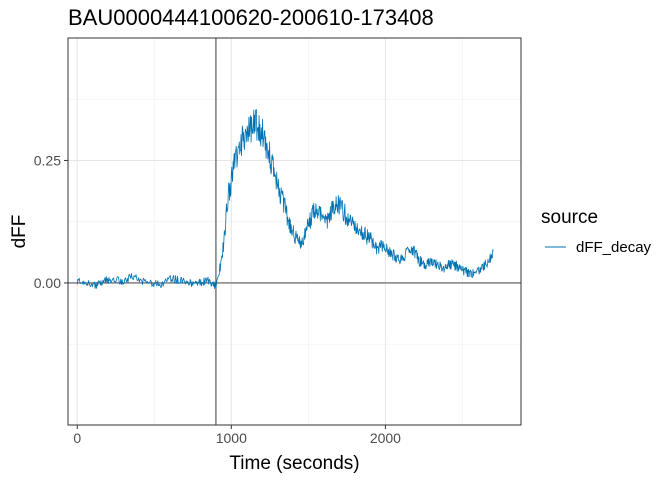 This screenshot has height=480, width=672. I want to click on x-axis-title: Time (seconds), so click(294, 463).